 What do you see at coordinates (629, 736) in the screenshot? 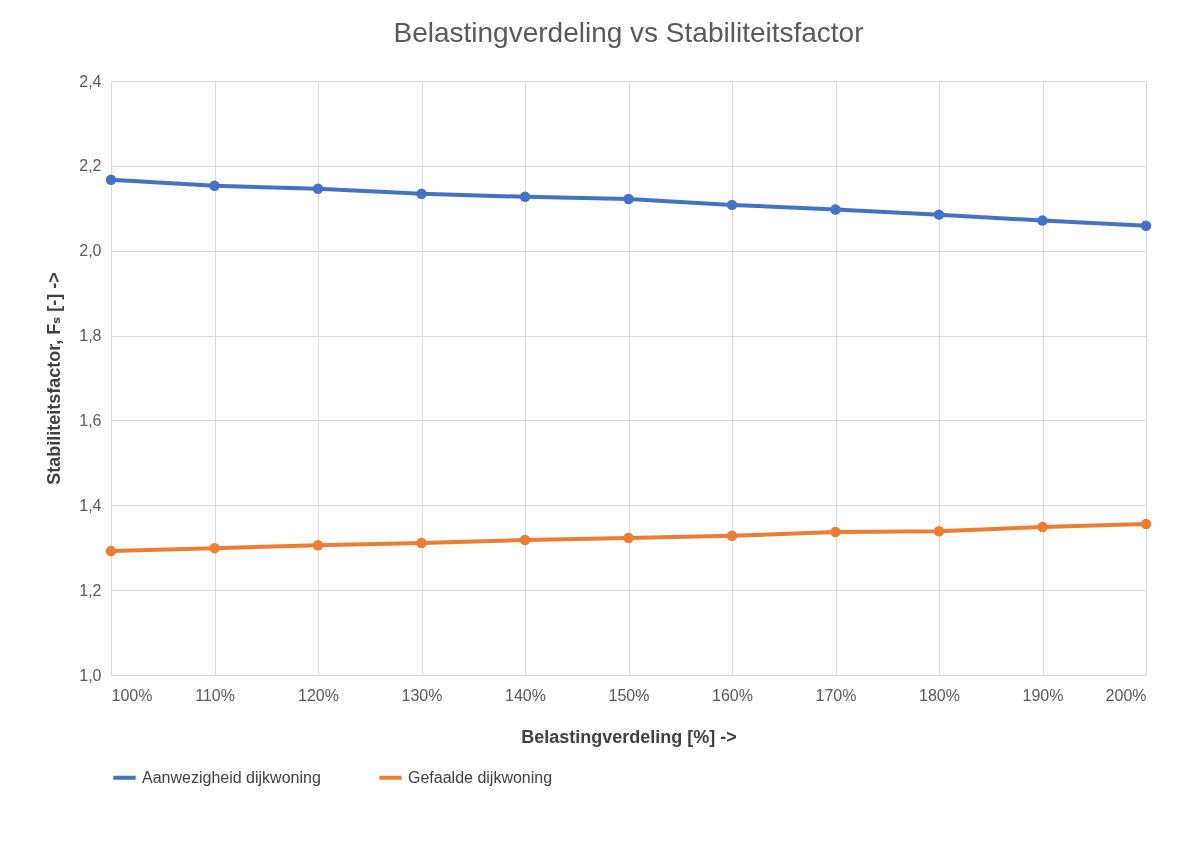
I see `x-axis-title: Belastingverdeling [%] ->` at bounding box center [629, 736].